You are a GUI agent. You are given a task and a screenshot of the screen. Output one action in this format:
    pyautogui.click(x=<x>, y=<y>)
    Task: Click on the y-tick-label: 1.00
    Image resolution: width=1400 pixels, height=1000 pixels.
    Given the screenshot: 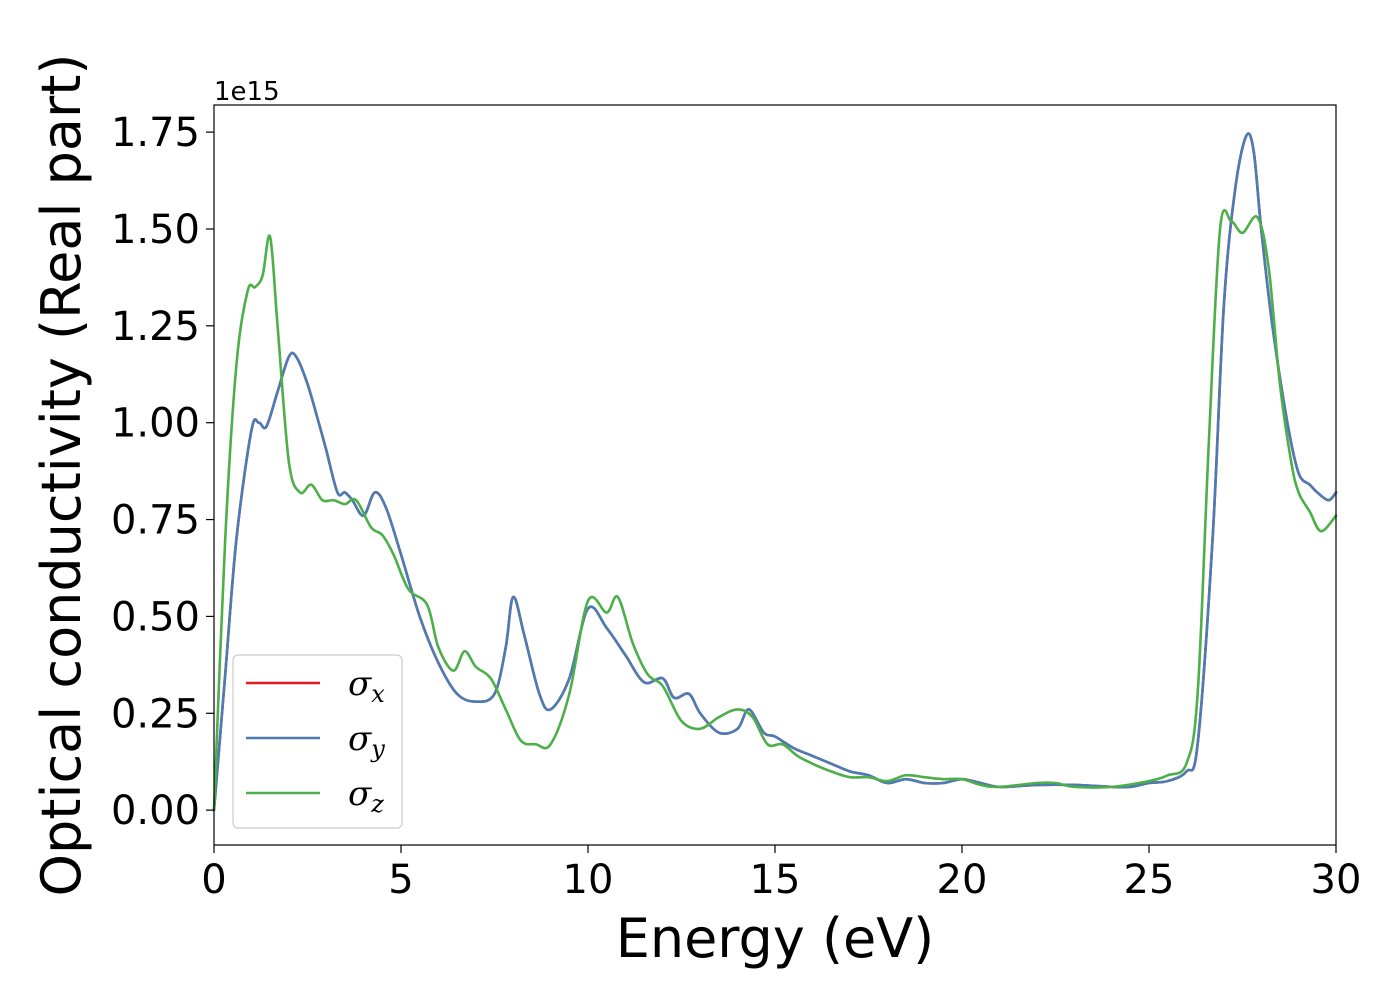 What is the action you would take?
    pyautogui.click(x=155, y=424)
    